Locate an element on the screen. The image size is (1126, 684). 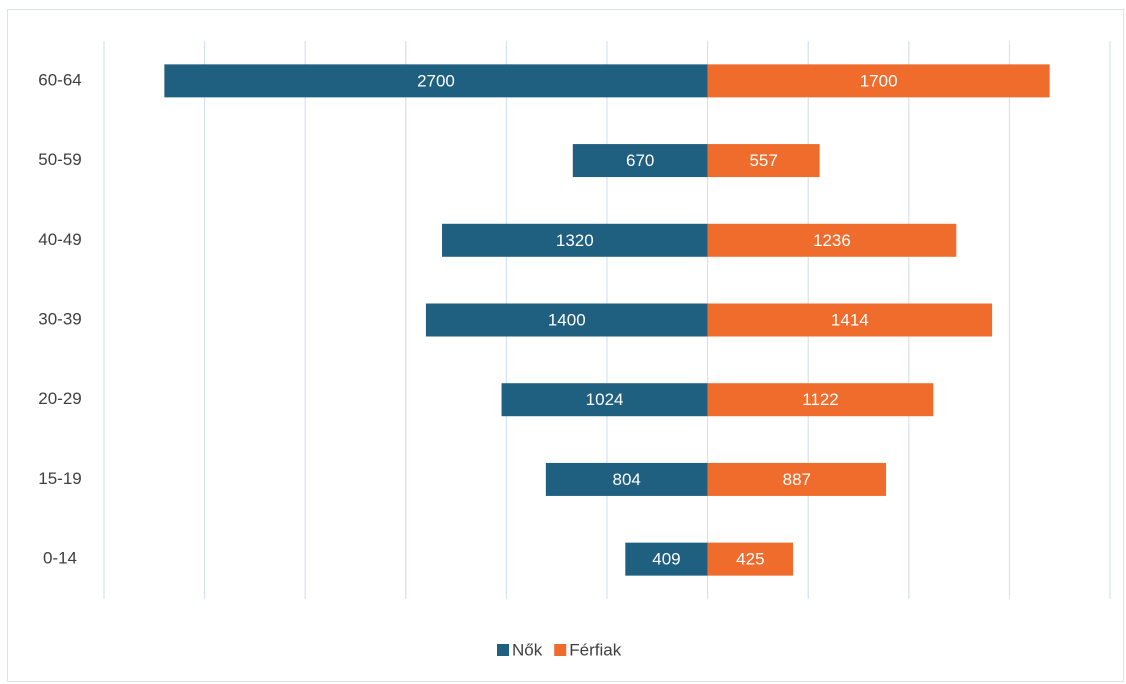
y-tick-label: 50-59 is located at coordinates (59, 159).